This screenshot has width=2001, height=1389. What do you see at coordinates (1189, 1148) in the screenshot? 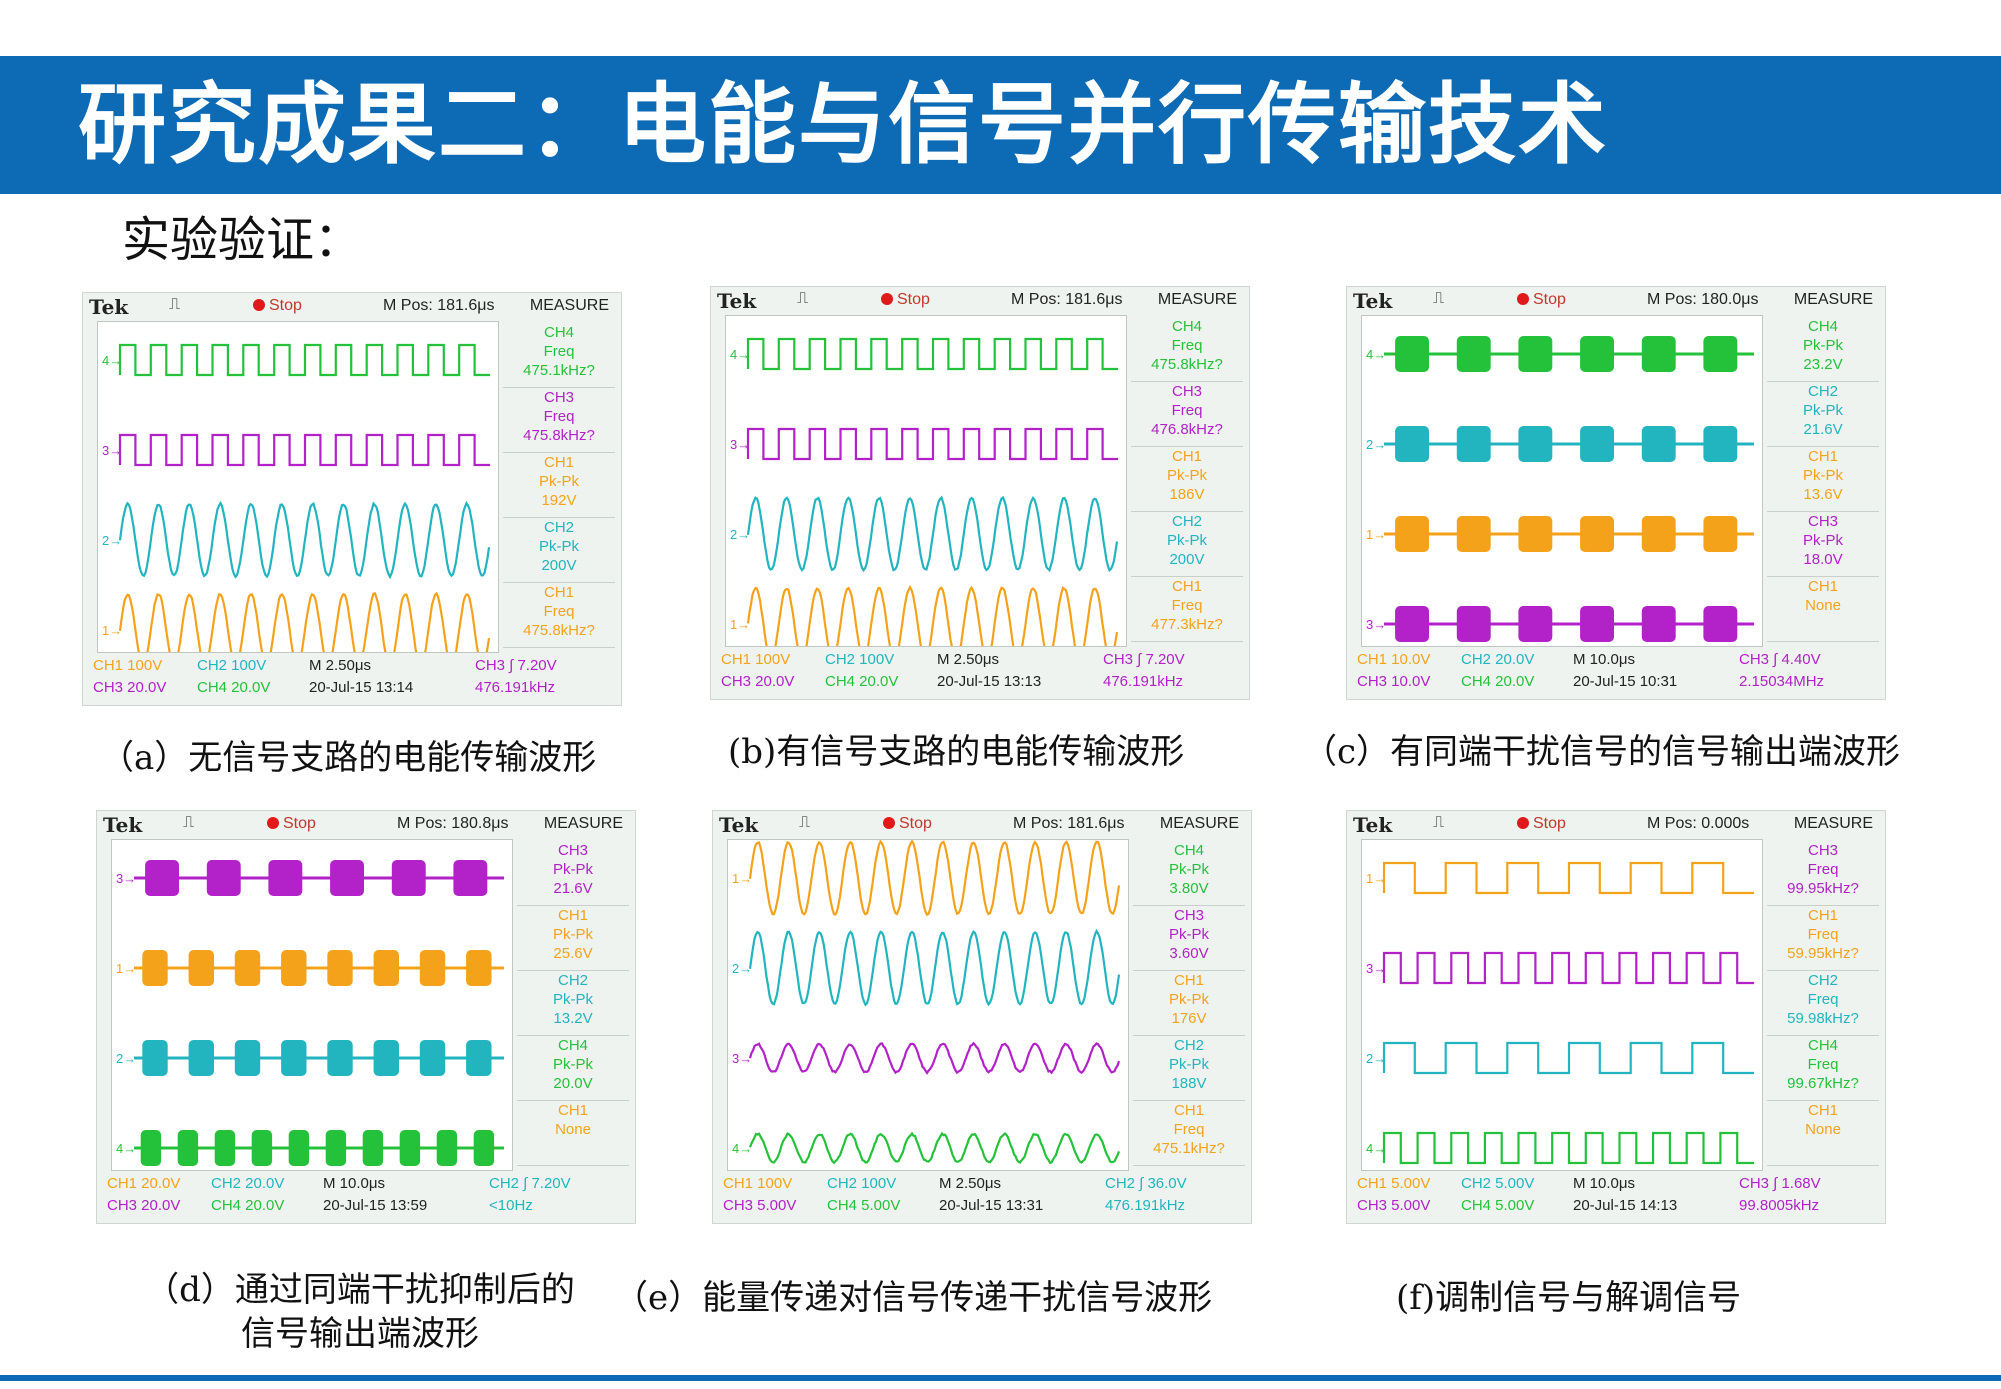
I see `measurement-value: 475.1kHz?` at bounding box center [1189, 1148].